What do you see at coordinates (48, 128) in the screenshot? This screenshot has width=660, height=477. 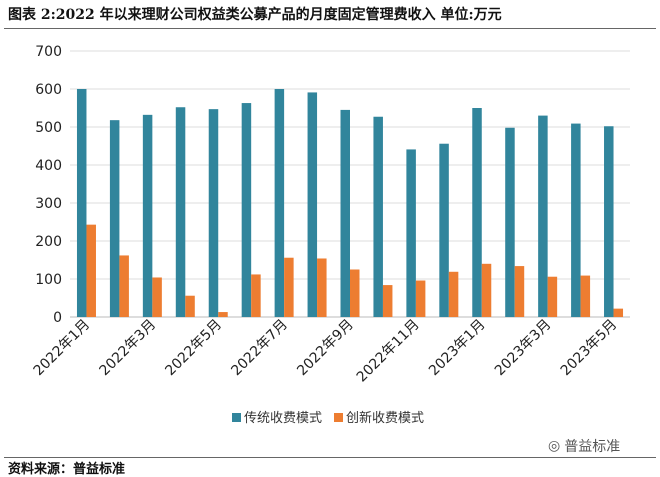 I see `y-tick-label: 500` at bounding box center [48, 128].